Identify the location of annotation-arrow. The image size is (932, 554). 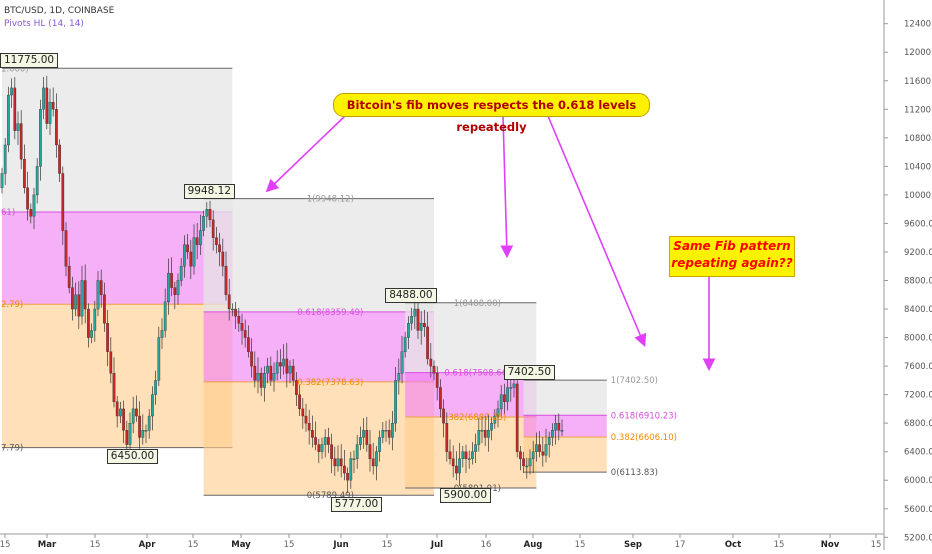
(507, 187).